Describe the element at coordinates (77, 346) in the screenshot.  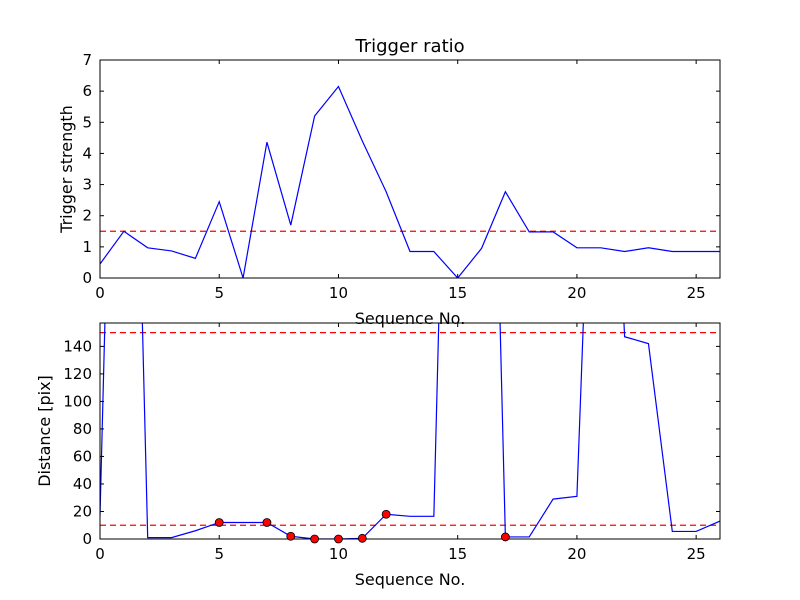
I see `y-tick-label: 140` at that location.